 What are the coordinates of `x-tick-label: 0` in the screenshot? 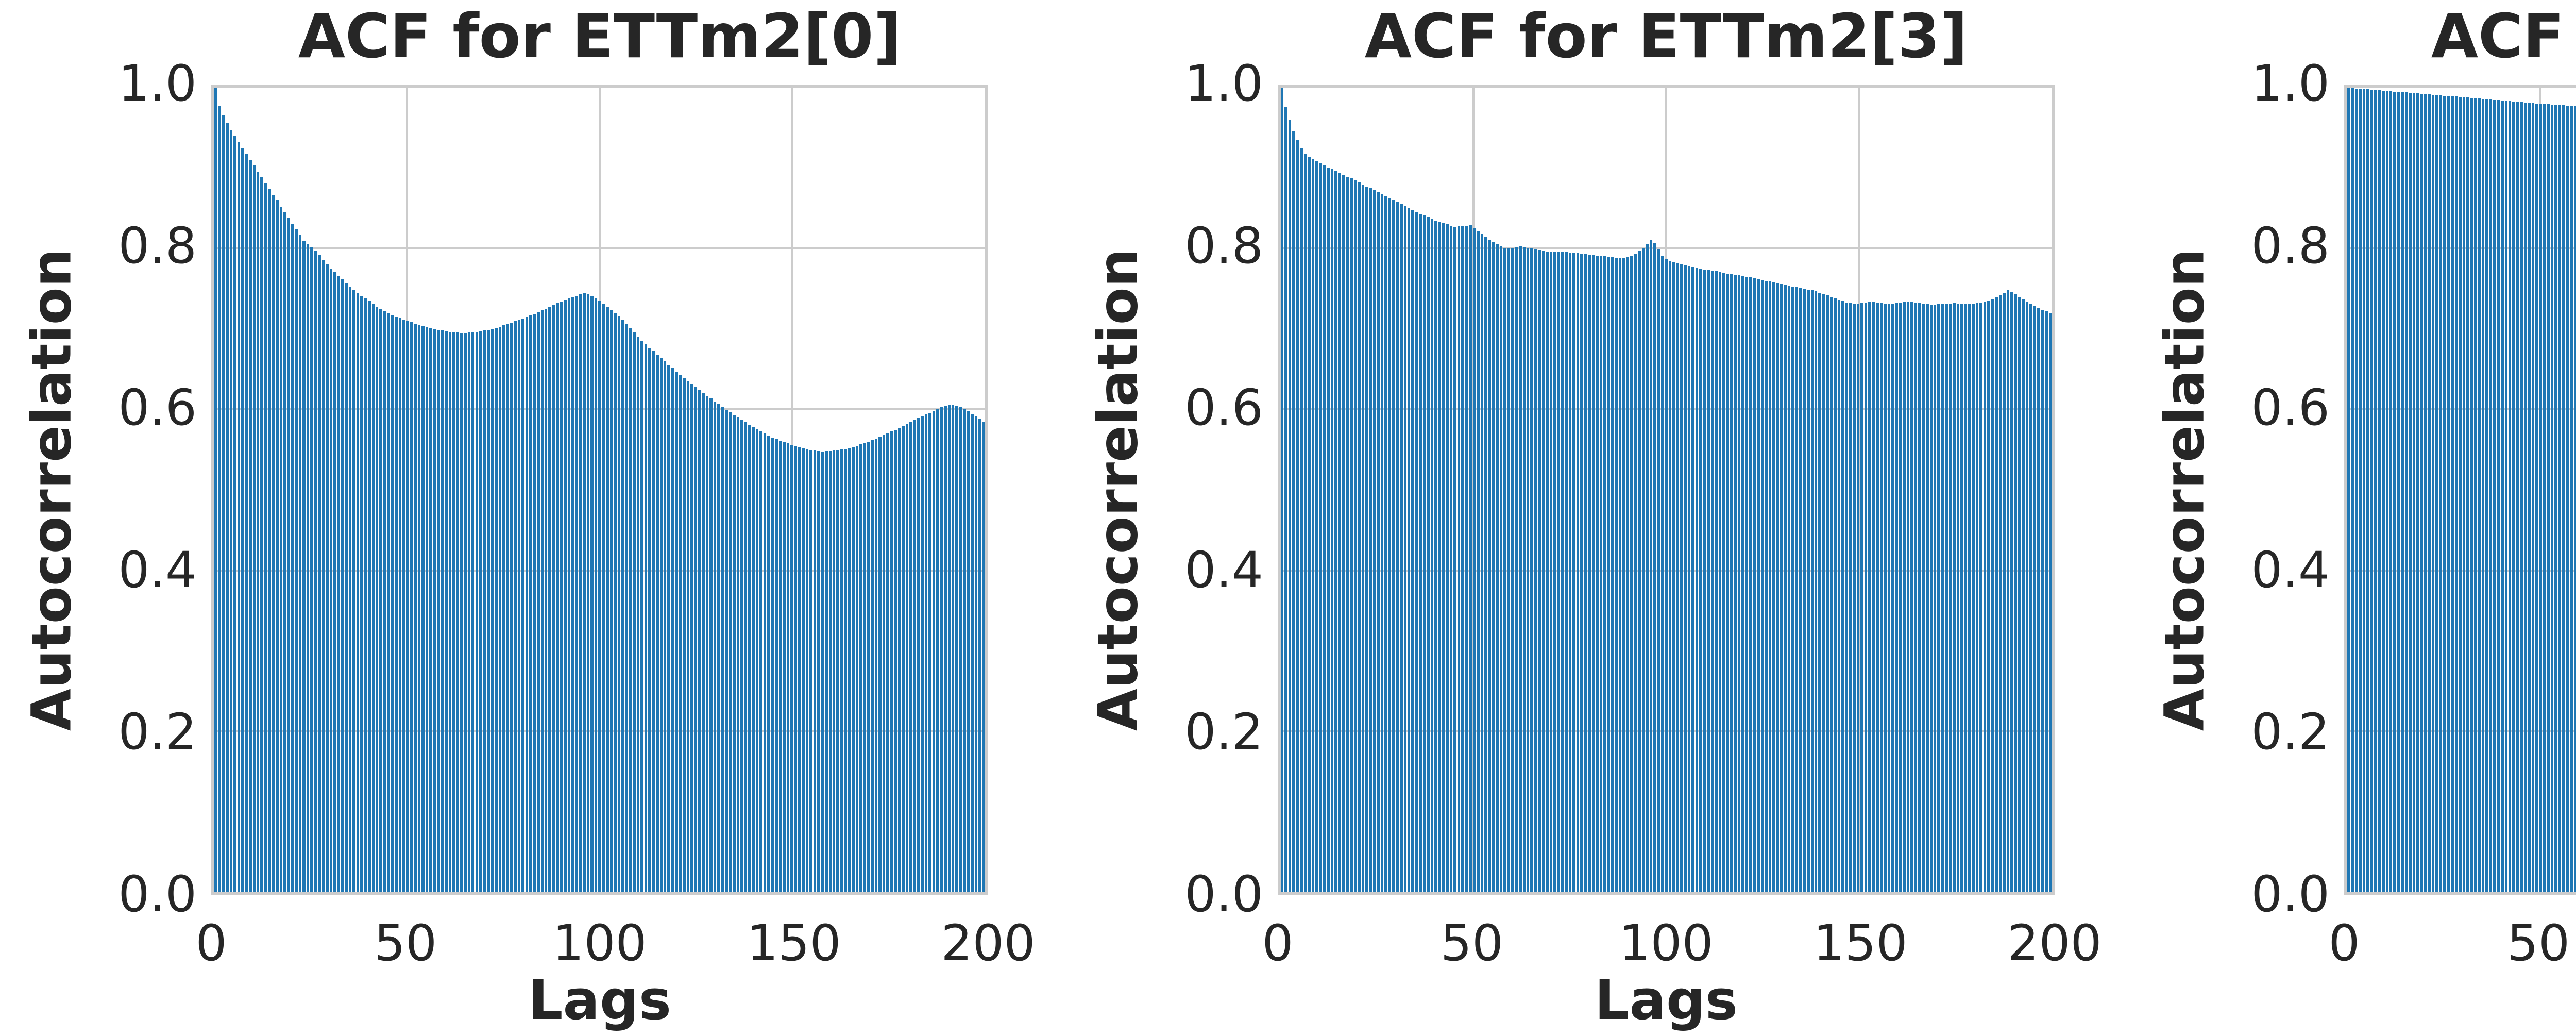 It's located at (211, 943).